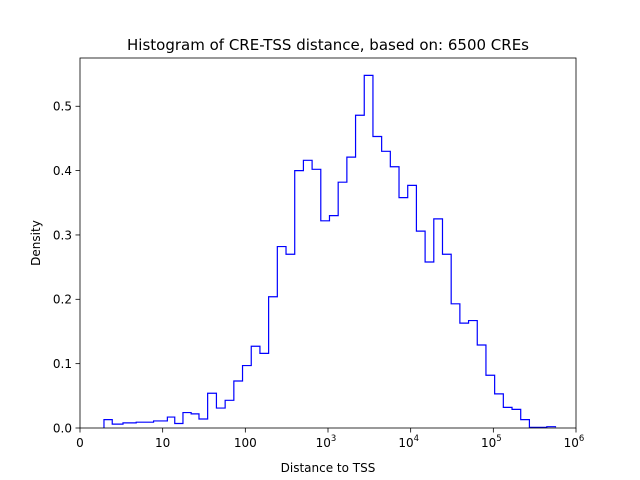  Describe the element at coordinates (326, 442) in the screenshot. I see `x-tick-label: 10³` at that location.